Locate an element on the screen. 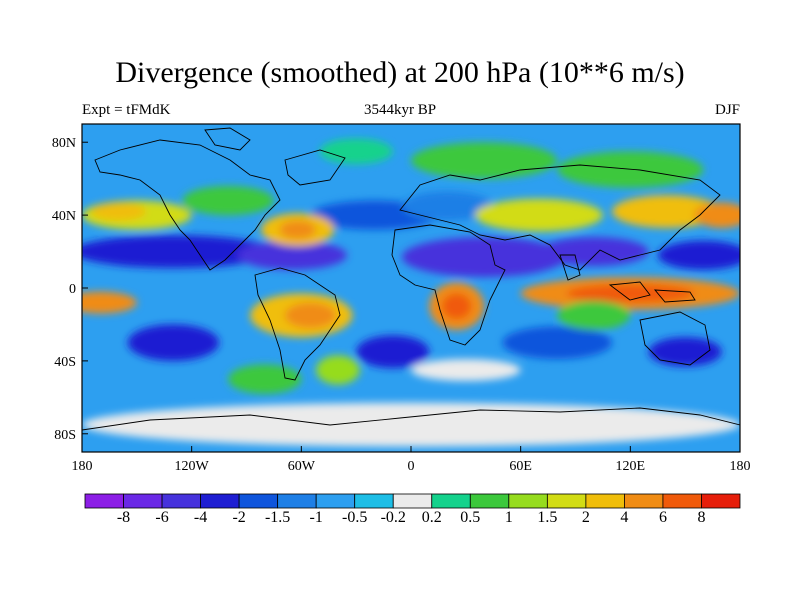 This screenshot has width=800, height=600. colorbar-label: -1 is located at coordinates (316, 517).